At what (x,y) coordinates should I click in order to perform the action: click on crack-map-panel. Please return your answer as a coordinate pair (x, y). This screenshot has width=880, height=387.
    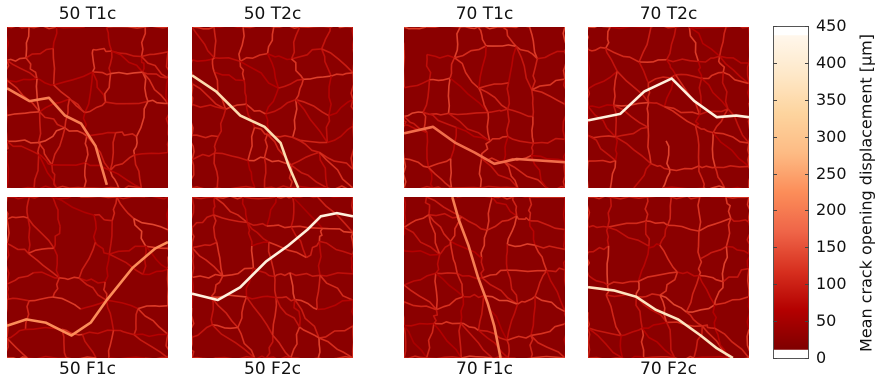
    Looking at the image, I should click on (668, 107).